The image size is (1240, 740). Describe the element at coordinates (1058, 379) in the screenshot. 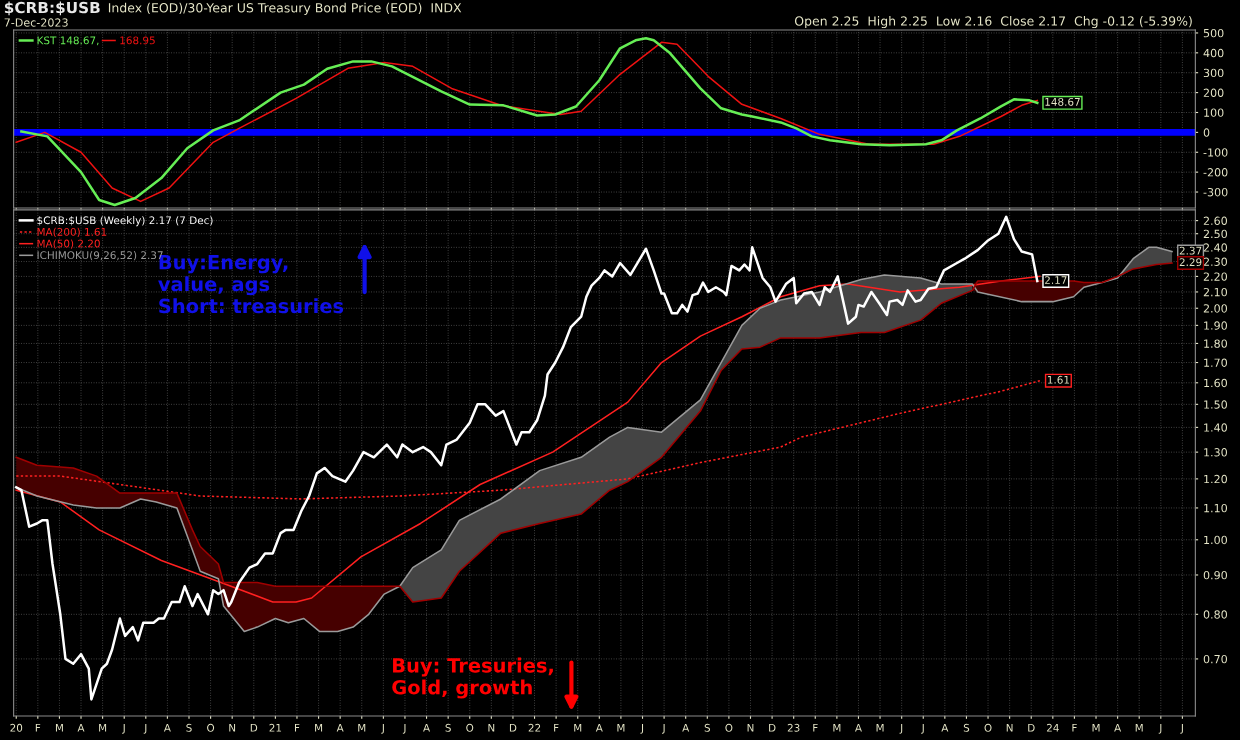

I see `data-label: 1.61` at that location.